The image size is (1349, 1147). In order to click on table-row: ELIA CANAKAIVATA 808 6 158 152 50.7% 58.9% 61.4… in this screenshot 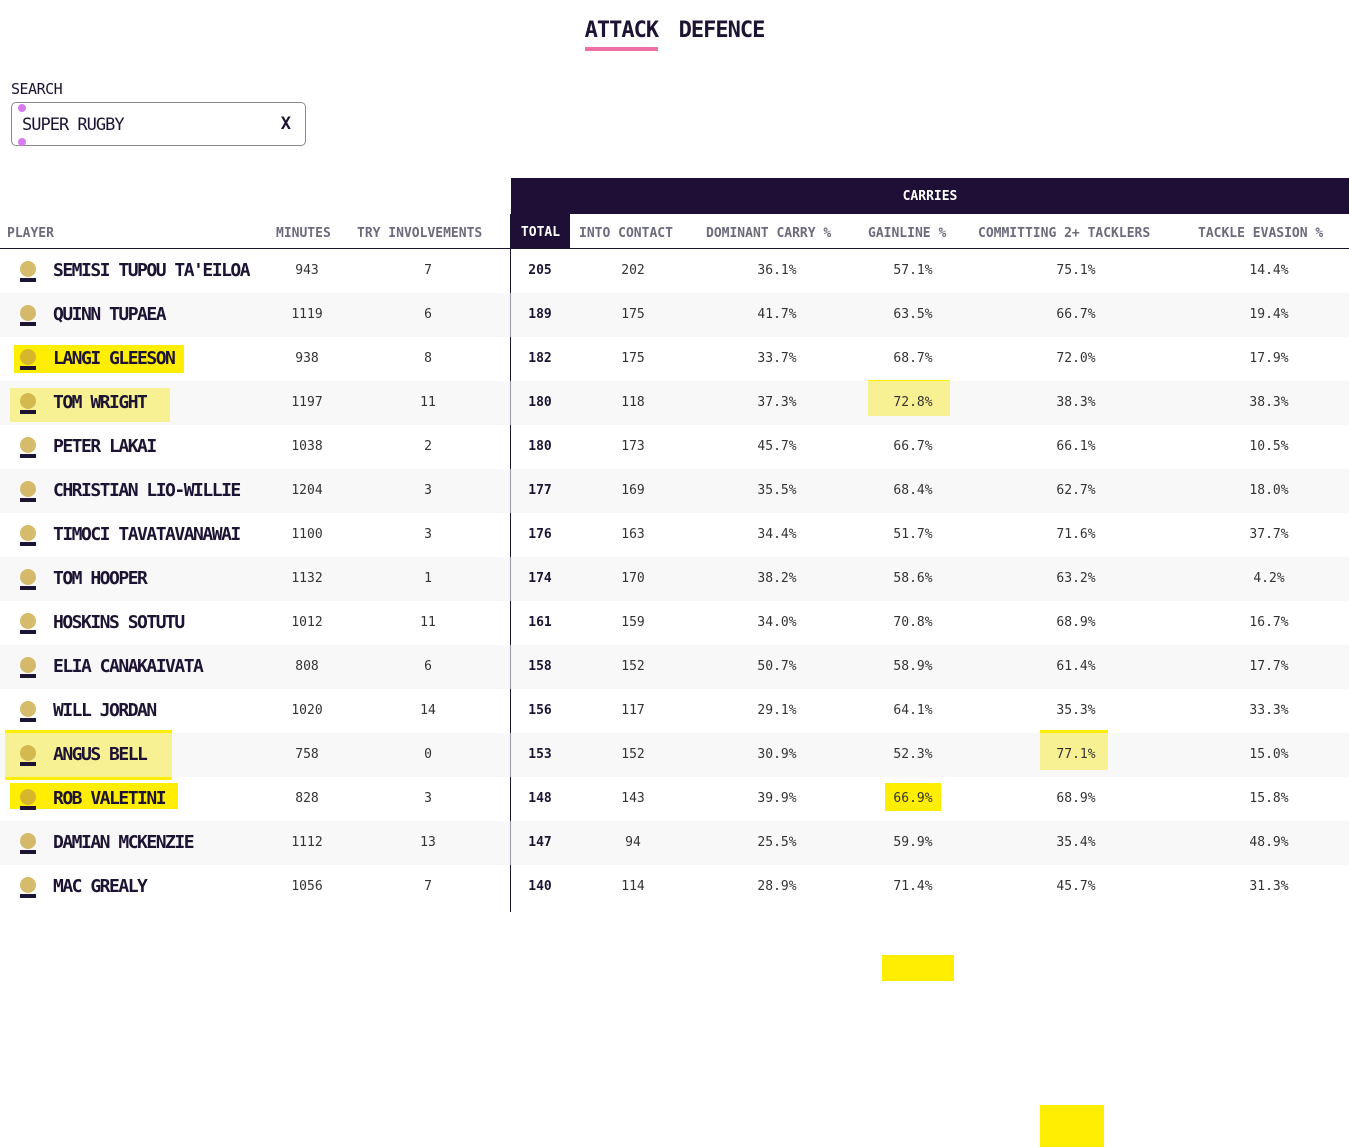, I will do `click(674, 667)`.